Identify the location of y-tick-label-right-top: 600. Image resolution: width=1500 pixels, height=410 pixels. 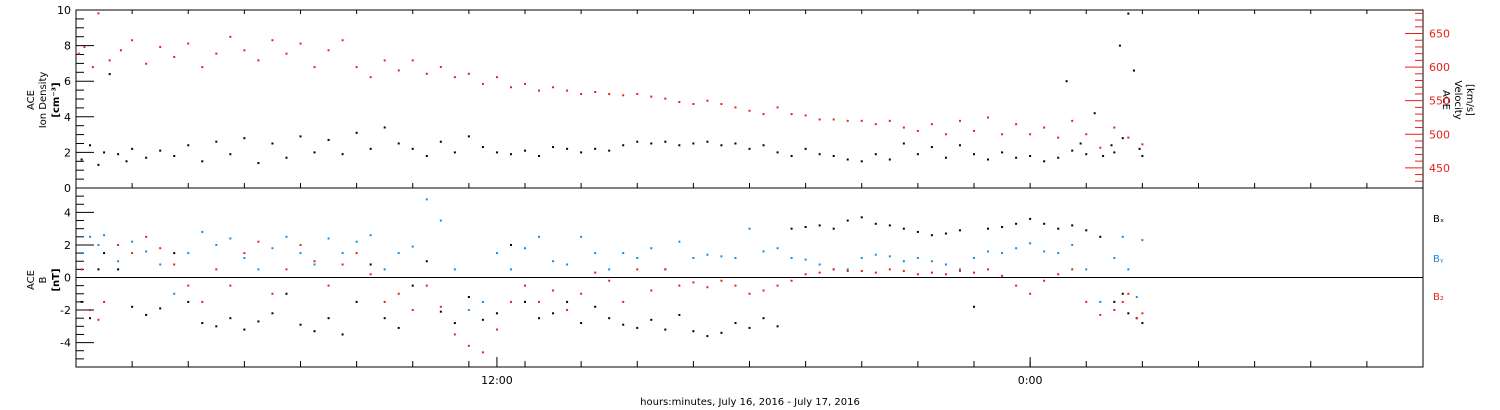
(1439, 67).